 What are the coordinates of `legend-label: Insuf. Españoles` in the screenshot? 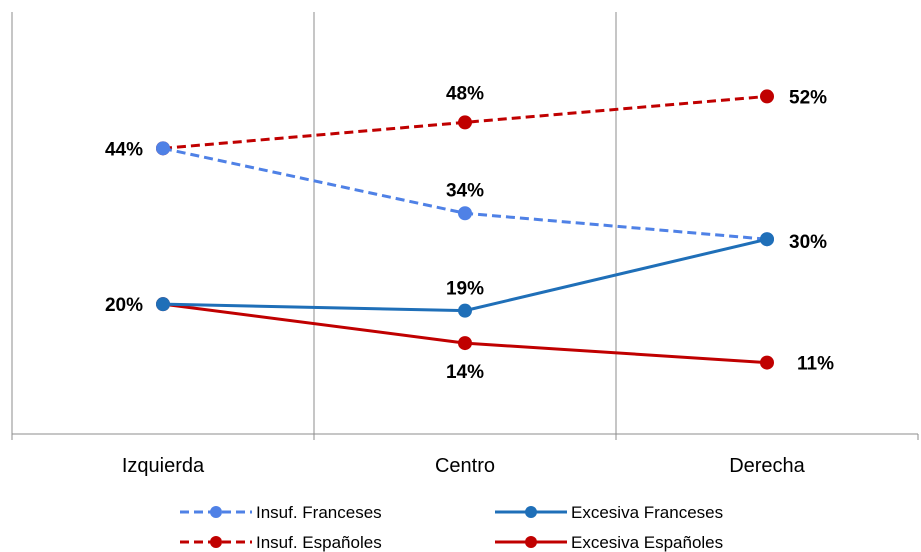 It's located at (319, 542).